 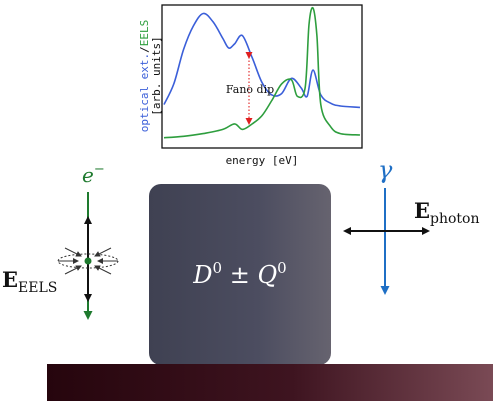 I want to click on e-eels-main: E, so click(x=10, y=279).